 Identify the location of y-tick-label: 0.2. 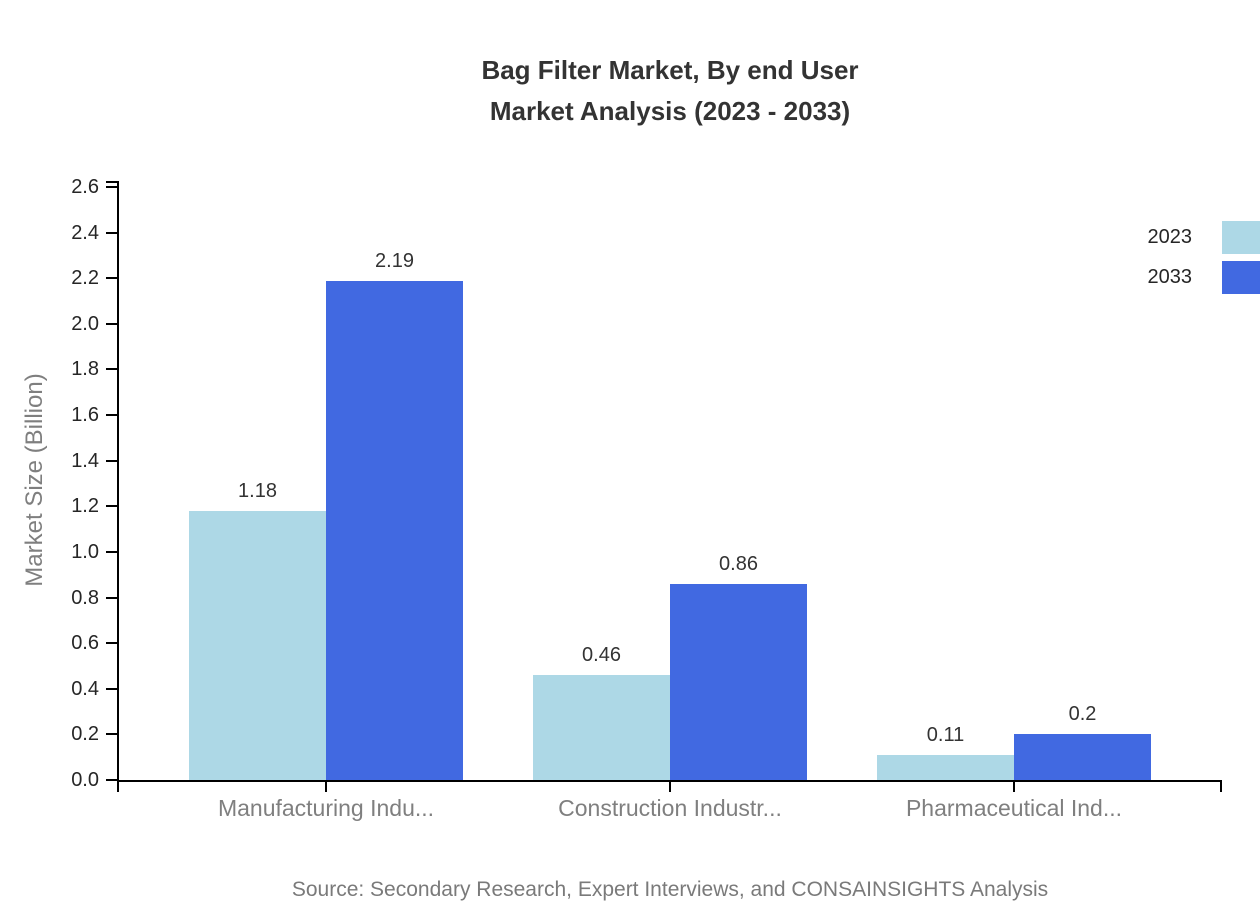
(85, 734).